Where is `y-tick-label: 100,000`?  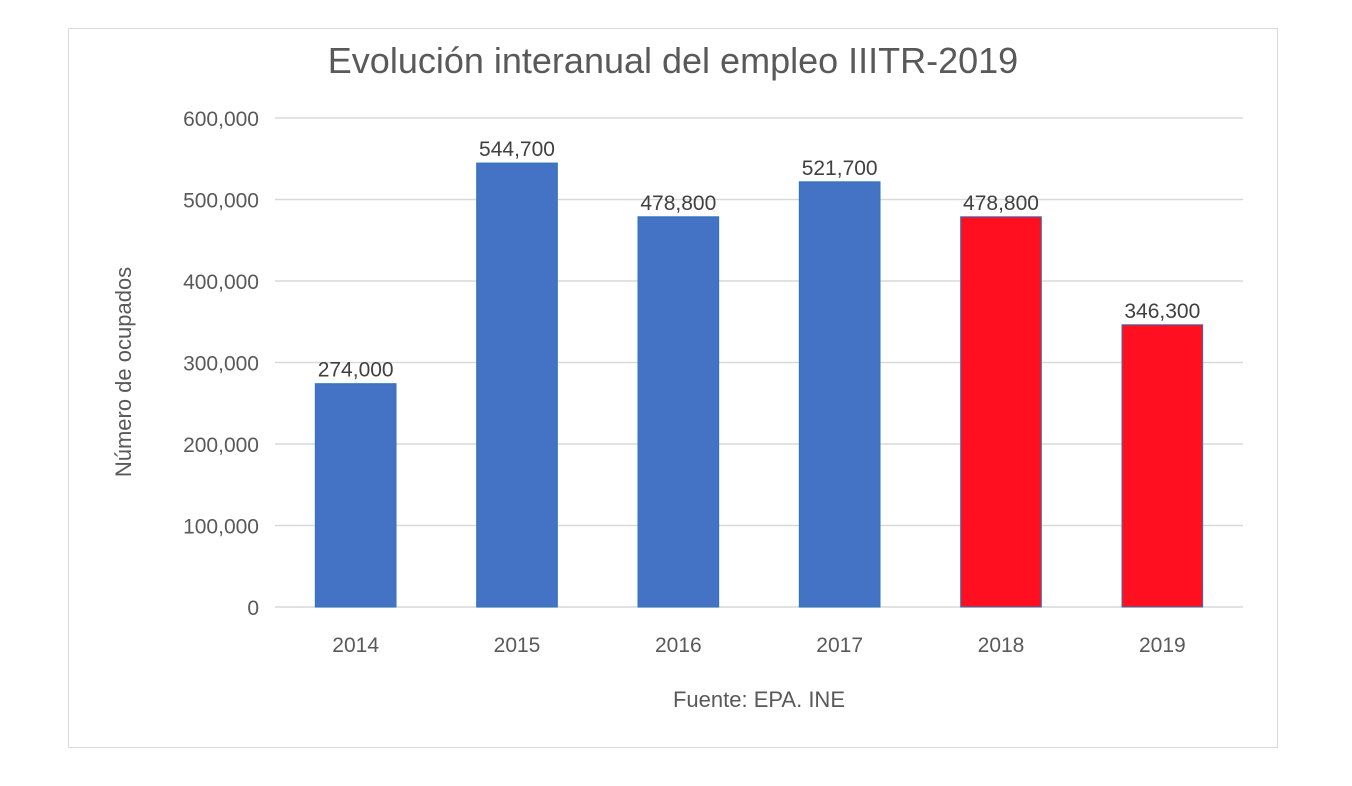 y-tick-label: 100,000 is located at coordinates (221, 527).